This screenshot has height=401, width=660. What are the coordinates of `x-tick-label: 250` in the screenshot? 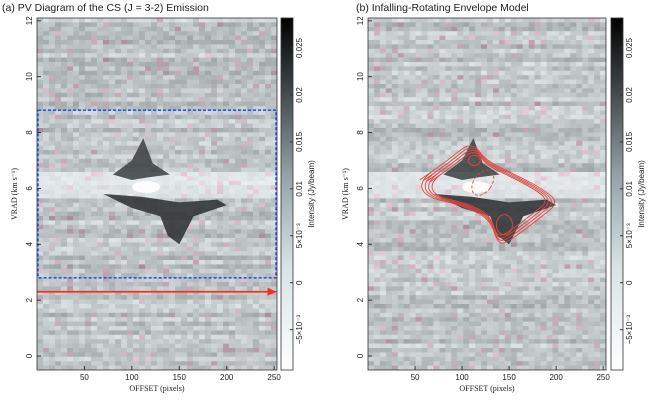 It's located at (274, 377).